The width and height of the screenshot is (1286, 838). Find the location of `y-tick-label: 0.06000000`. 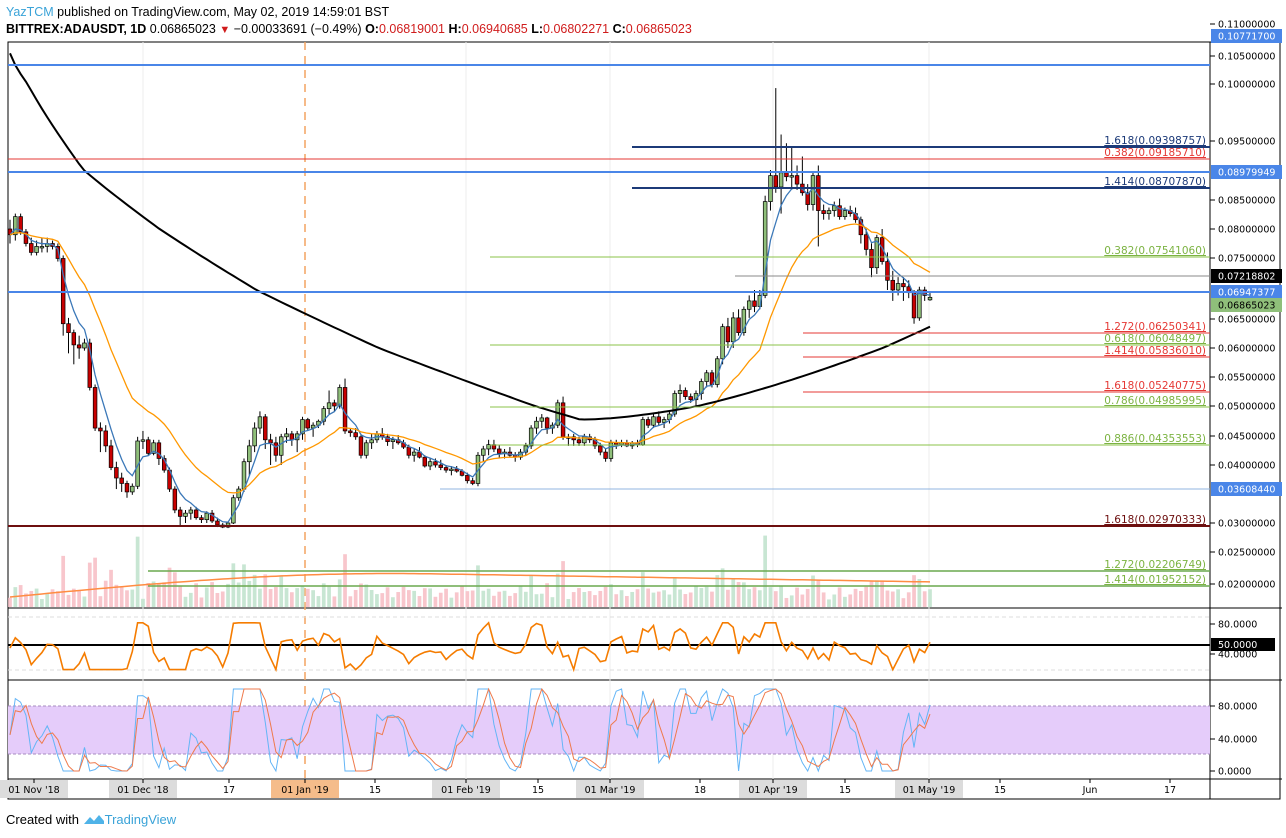

y-tick-label: 0.06000000 is located at coordinates (1246, 349).